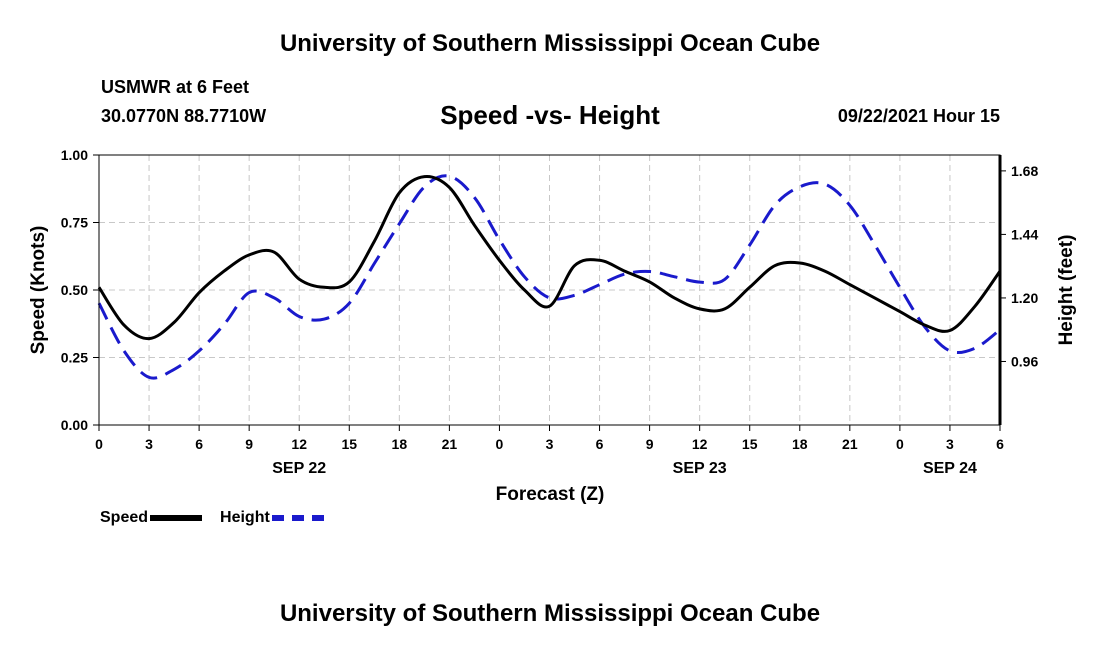 This screenshot has height=650, width=1100. What do you see at coordinates (550, 494) in the screenshot?
I see `x-axis-label: Forecast (Z)` at bounding box center [550, 494].